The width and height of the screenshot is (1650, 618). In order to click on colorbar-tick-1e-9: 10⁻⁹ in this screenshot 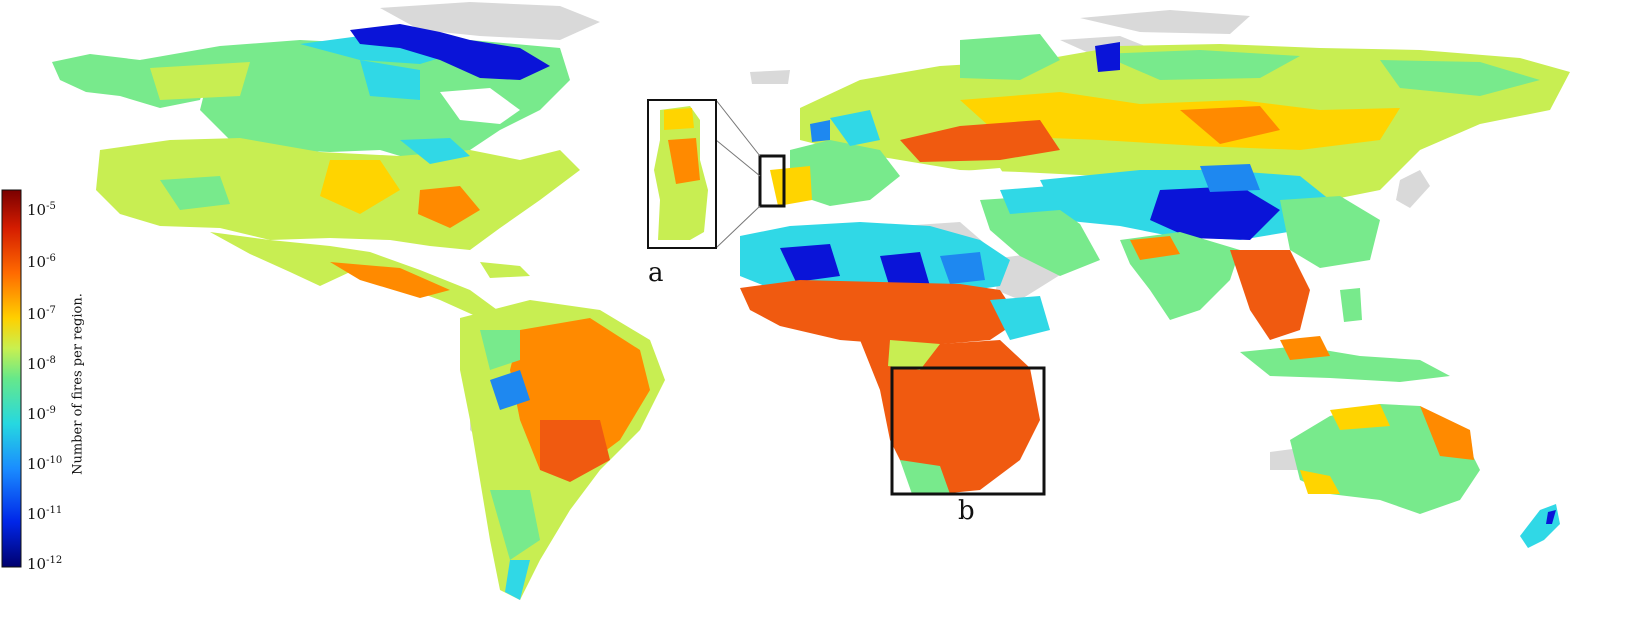, I will do `click(41, 414)`.